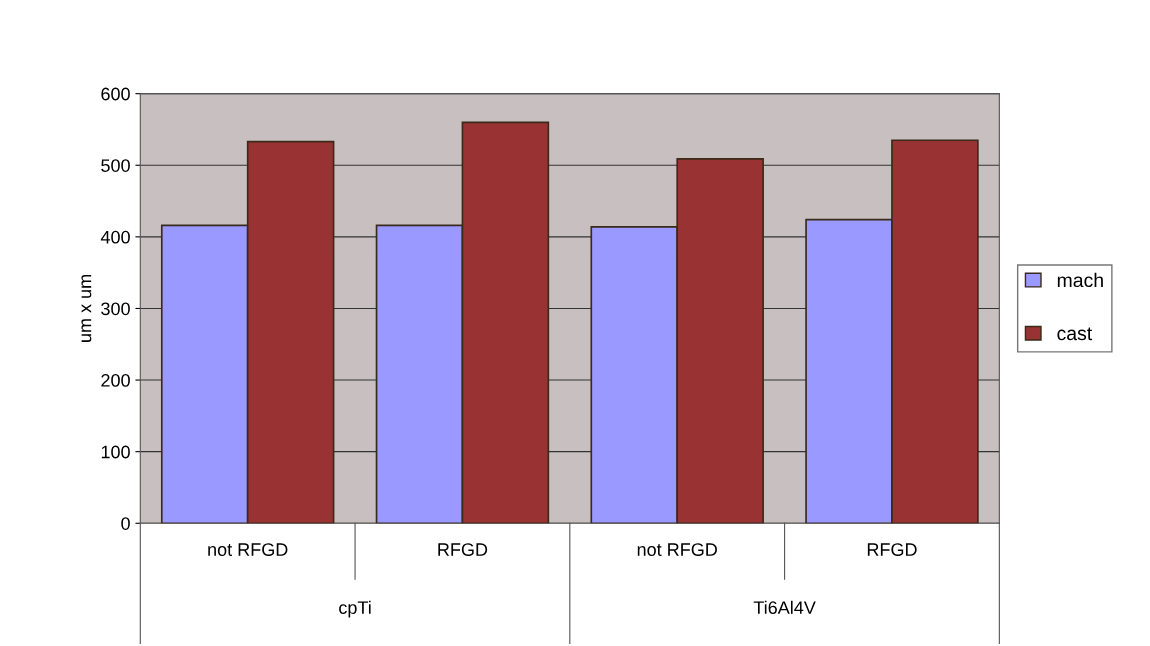 This screenshot has height=646, width=1150. Describe the element at coordinates (115, 452) in the screenshot. I see `y-tick-label: 100` at that location.